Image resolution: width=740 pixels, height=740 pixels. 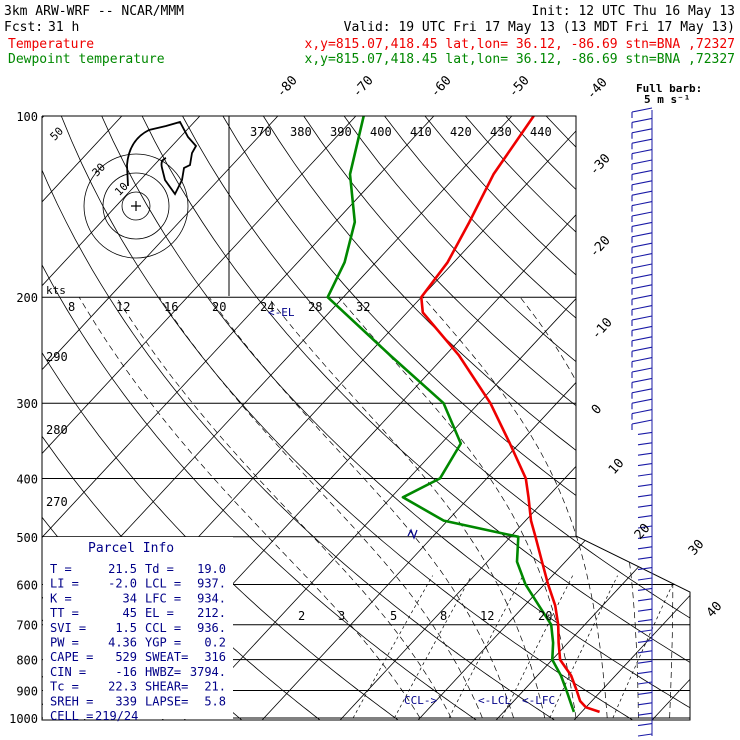 What do you see at coordinates (64, 584) in the screenshot?
I see `parcel-row-label: LI =` at bounding box center [64, 584].